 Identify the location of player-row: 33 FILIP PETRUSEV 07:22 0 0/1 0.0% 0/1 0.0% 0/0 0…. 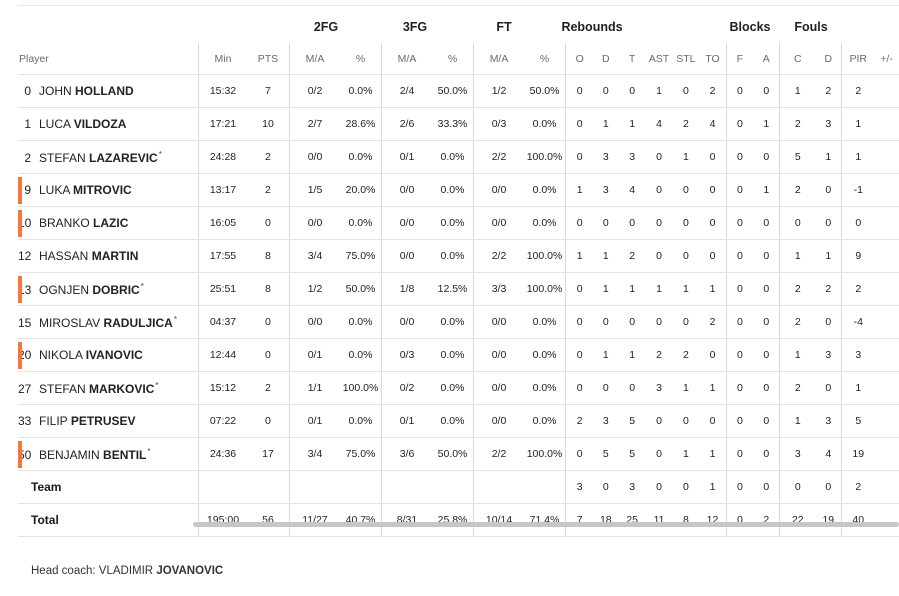
(458, 421).